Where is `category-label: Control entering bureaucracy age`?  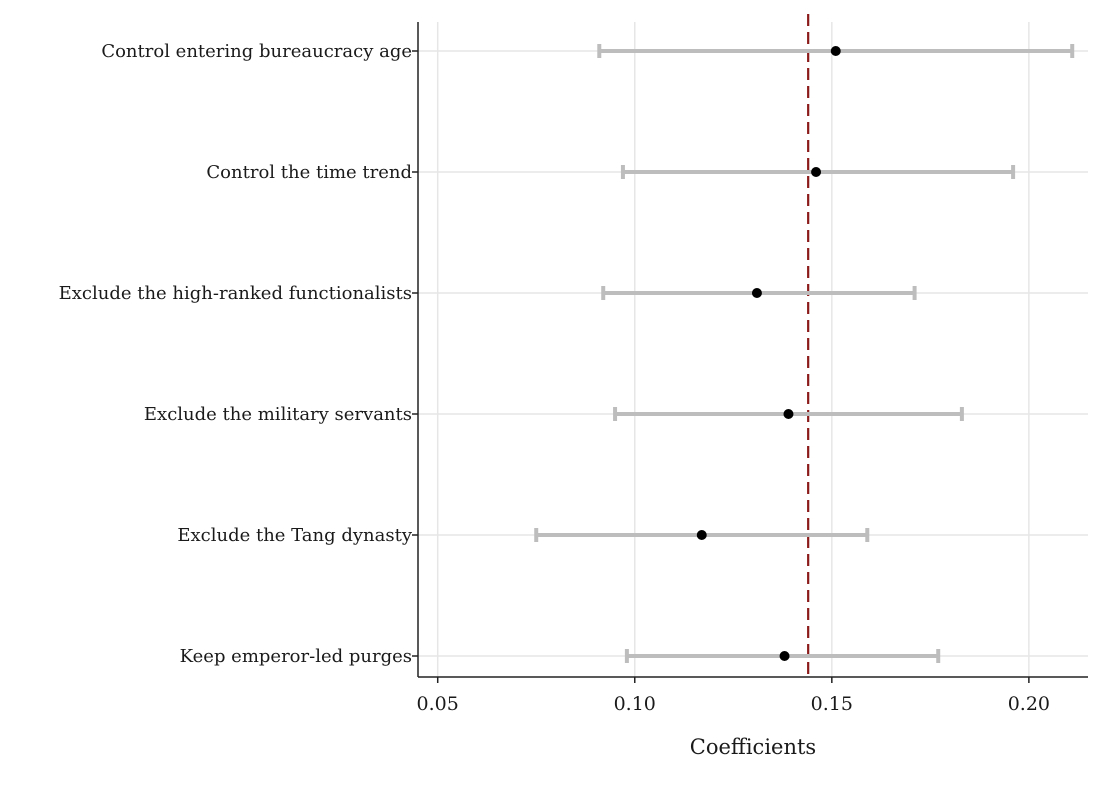 category-label: Control entering bureaucracy age is located at coordinates (256, 51).